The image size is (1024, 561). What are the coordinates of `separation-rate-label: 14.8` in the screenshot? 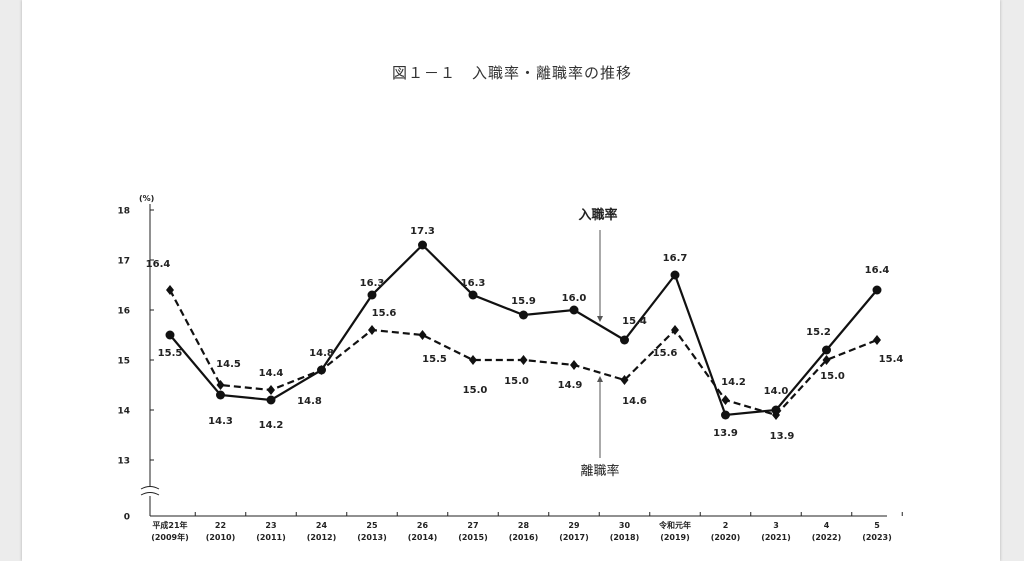 It's located at (309, 401).